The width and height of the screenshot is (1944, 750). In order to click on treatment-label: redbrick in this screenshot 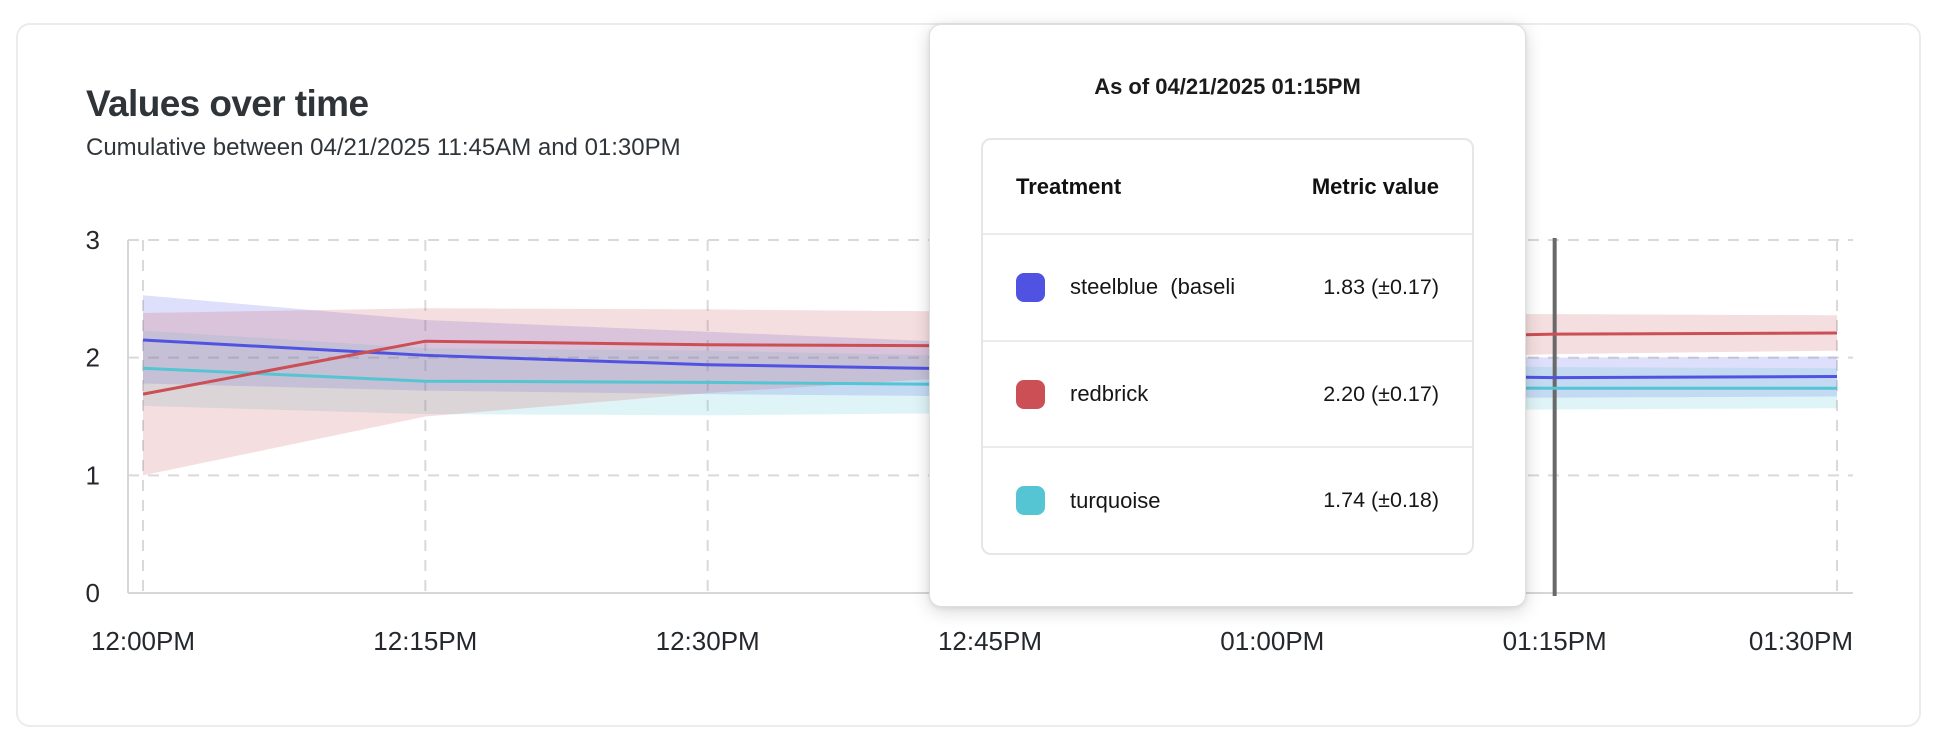, I will do `click(1109, 393)`.